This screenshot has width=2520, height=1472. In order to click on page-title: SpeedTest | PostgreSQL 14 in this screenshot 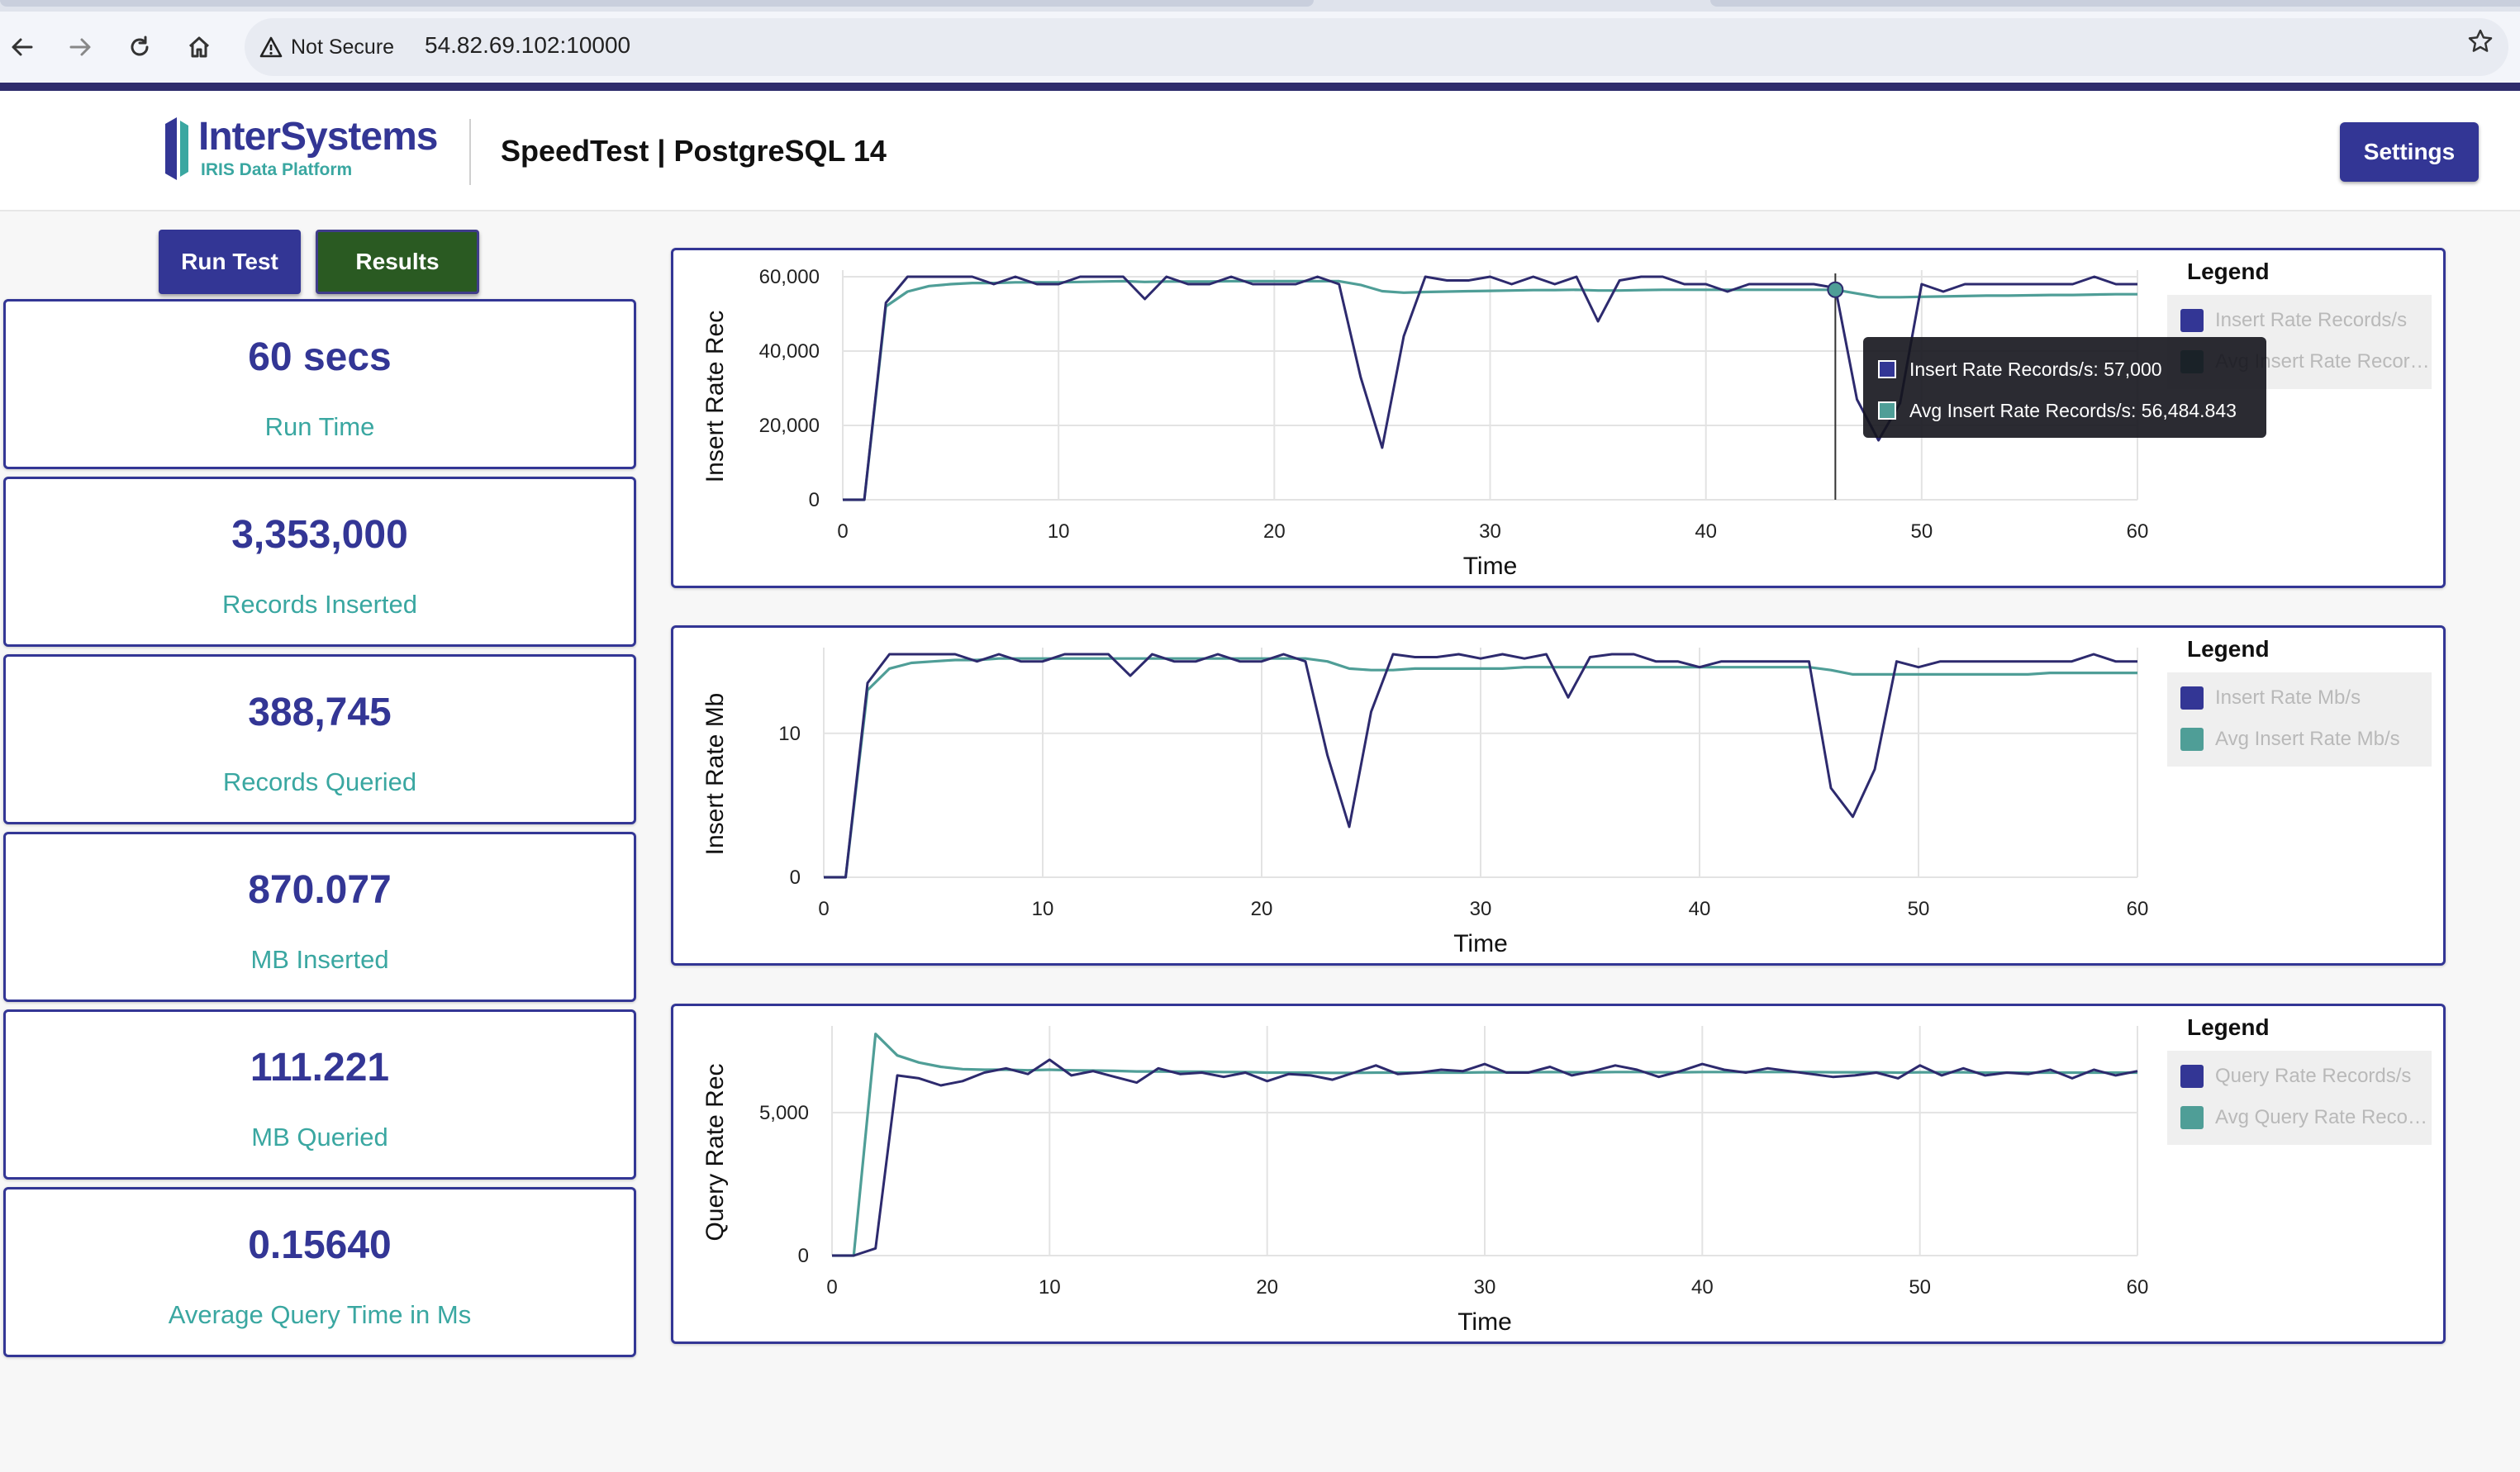, I will do `click(694, 151)`.